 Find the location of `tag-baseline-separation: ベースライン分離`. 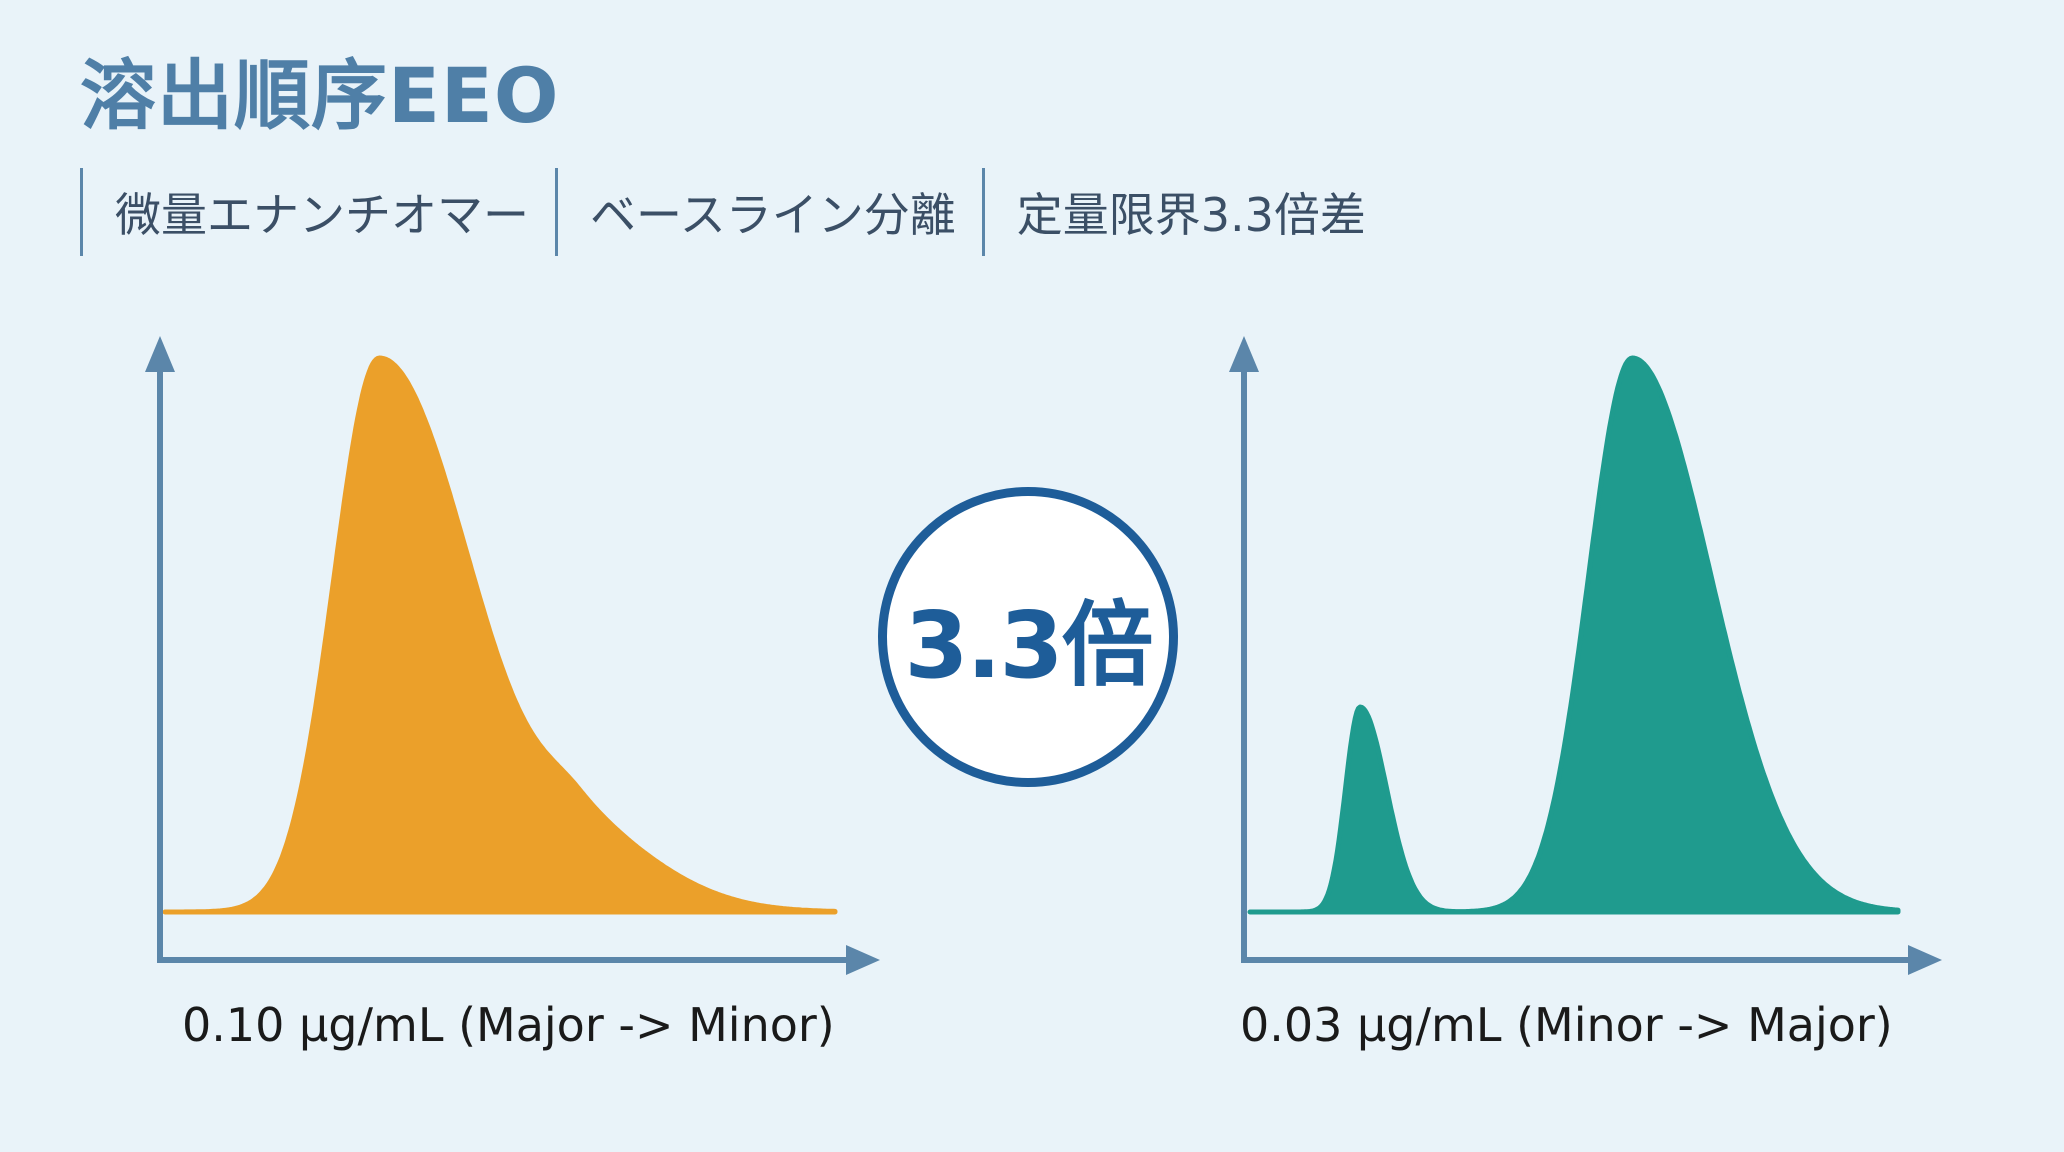

tag-baseline-separation: ベースライン分離 is located at coordinates (768, 212).